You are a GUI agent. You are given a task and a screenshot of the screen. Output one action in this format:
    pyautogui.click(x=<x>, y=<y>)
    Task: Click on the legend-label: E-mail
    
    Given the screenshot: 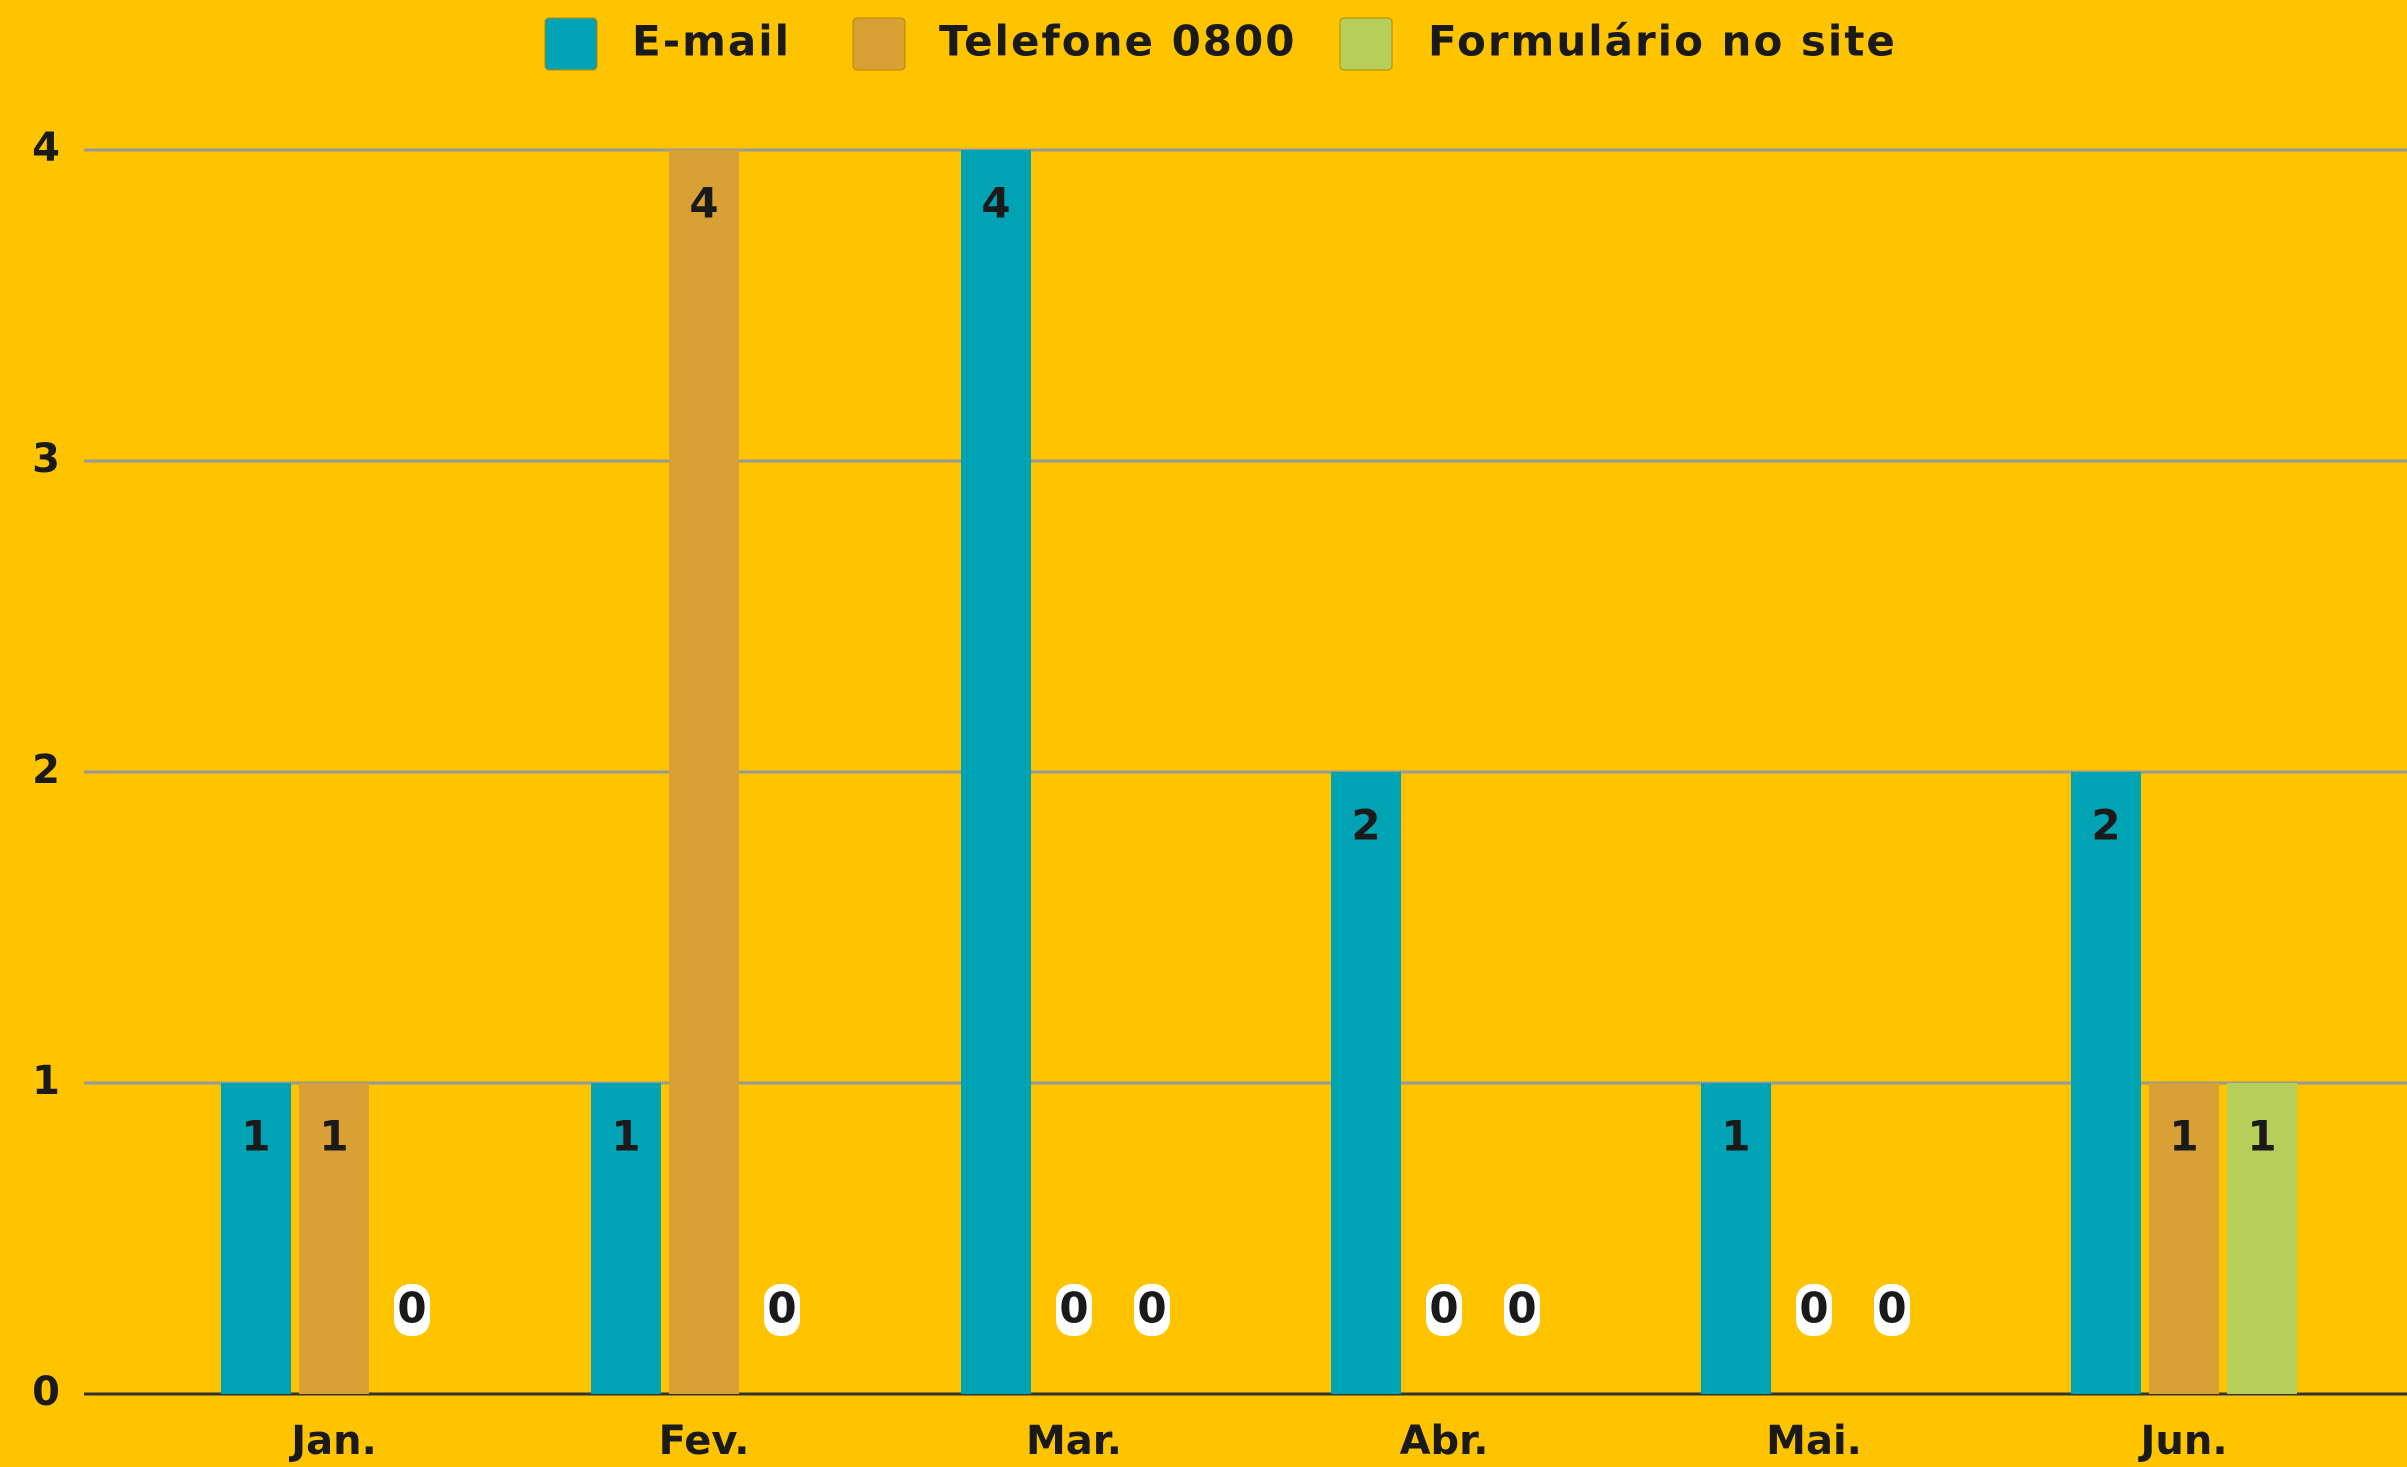 What is the action you would take?
    pyautogui.click(x=711, y=41)
    